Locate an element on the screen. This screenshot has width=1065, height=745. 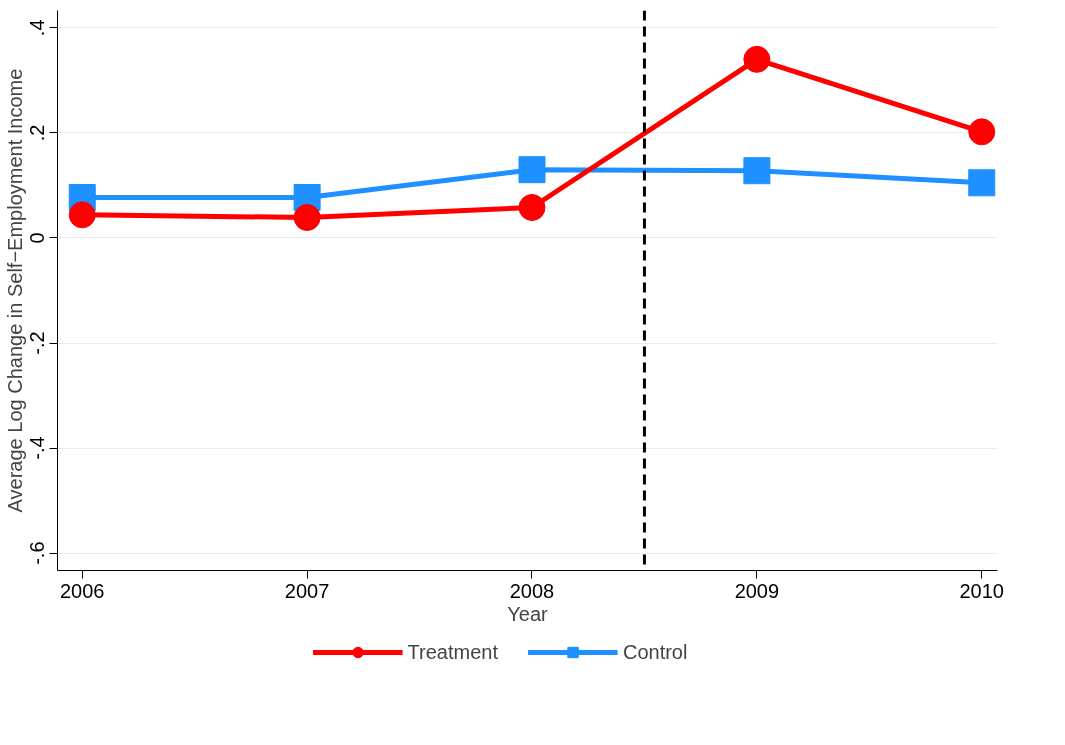
legend-label: Control is located at coordinates (655, 652).